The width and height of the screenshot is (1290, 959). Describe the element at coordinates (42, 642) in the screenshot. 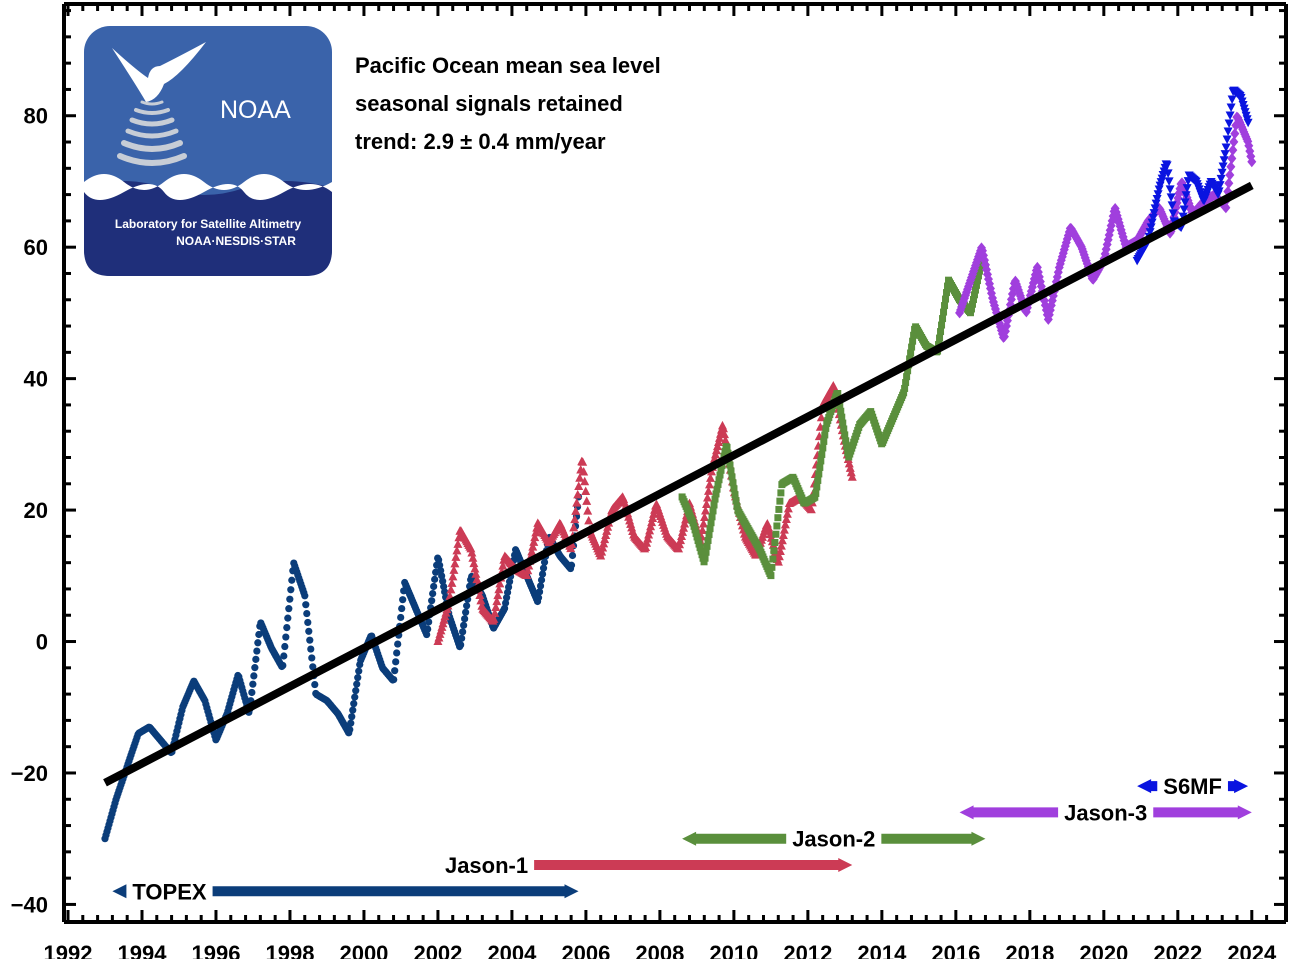

I see `y-tick-label: 0` at that location.